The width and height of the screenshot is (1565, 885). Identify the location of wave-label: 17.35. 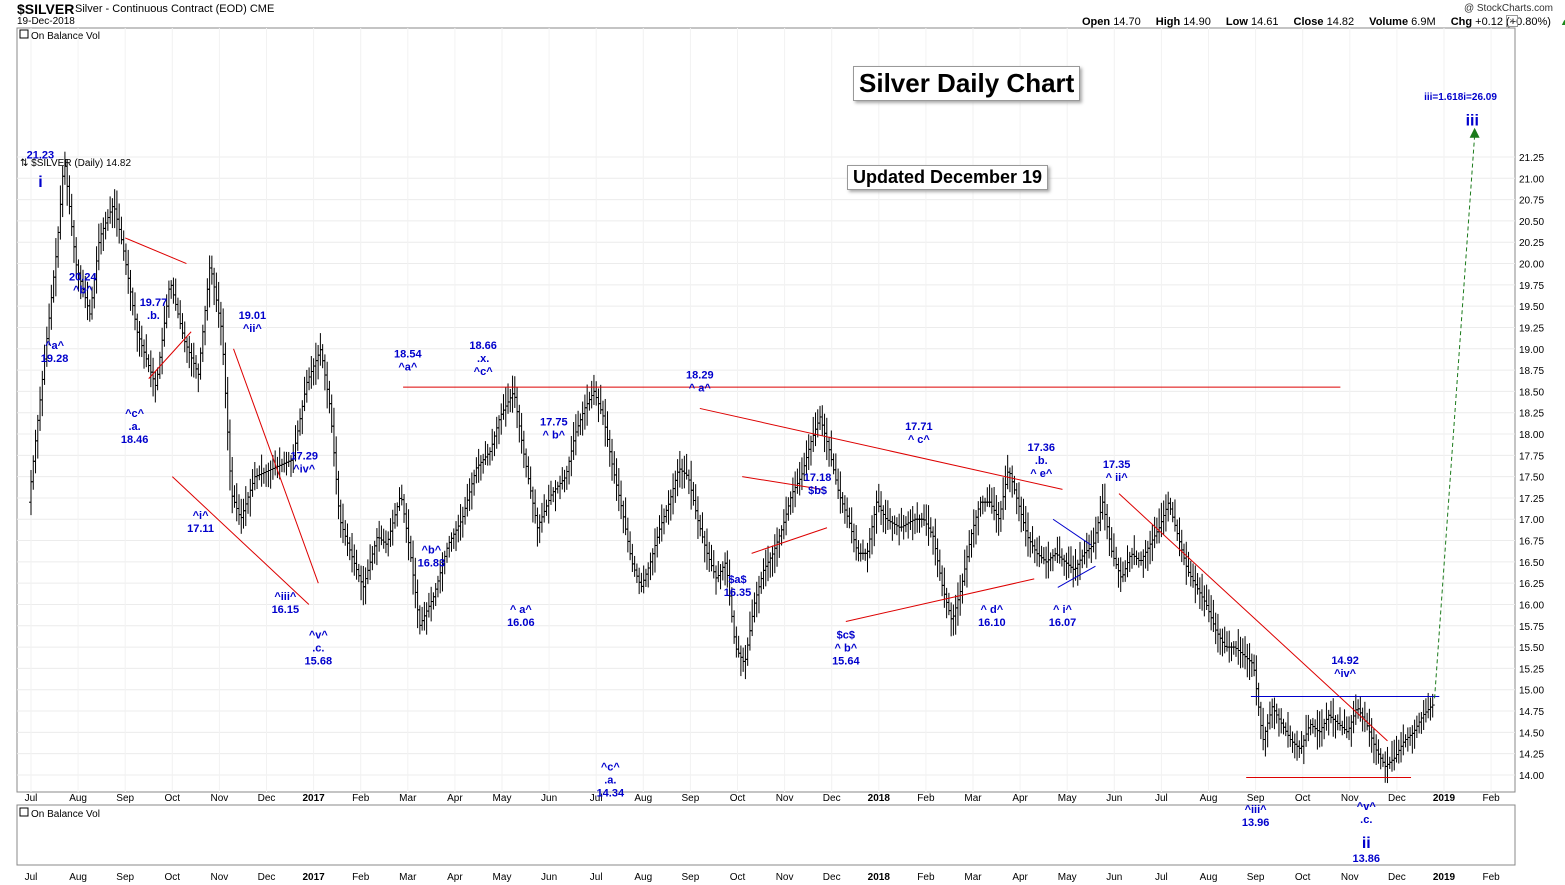
(1117, 465).